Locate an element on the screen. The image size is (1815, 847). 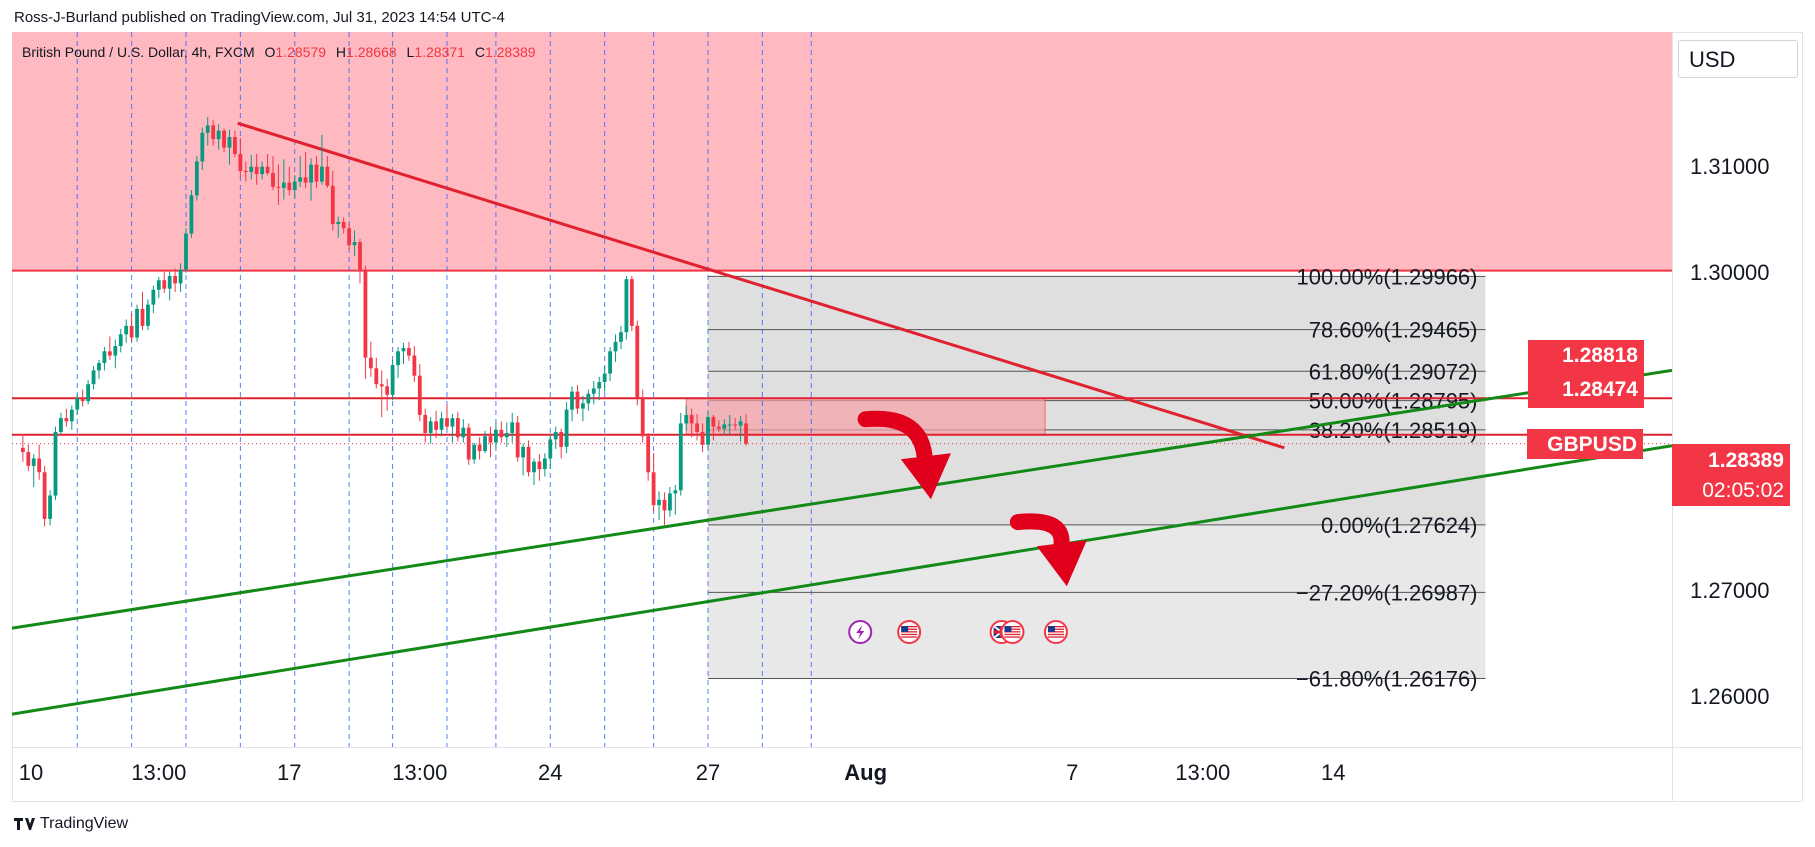
time-tick-label: 27 is located at coordinates (708, 772).